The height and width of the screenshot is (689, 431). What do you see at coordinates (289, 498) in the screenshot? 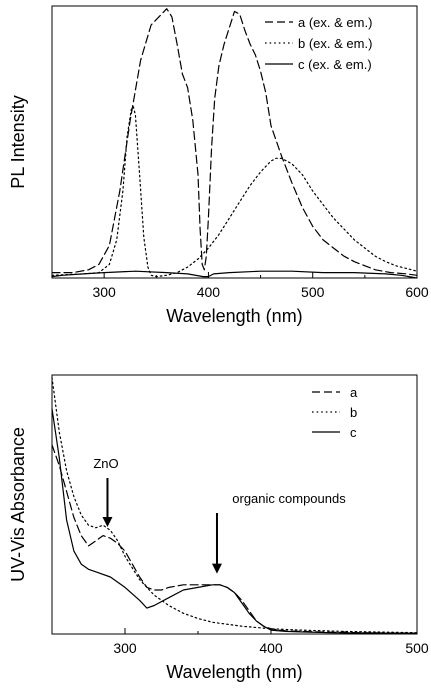
I see `uv-annotation-label: organic compounds` at bounding box center [289, 498].